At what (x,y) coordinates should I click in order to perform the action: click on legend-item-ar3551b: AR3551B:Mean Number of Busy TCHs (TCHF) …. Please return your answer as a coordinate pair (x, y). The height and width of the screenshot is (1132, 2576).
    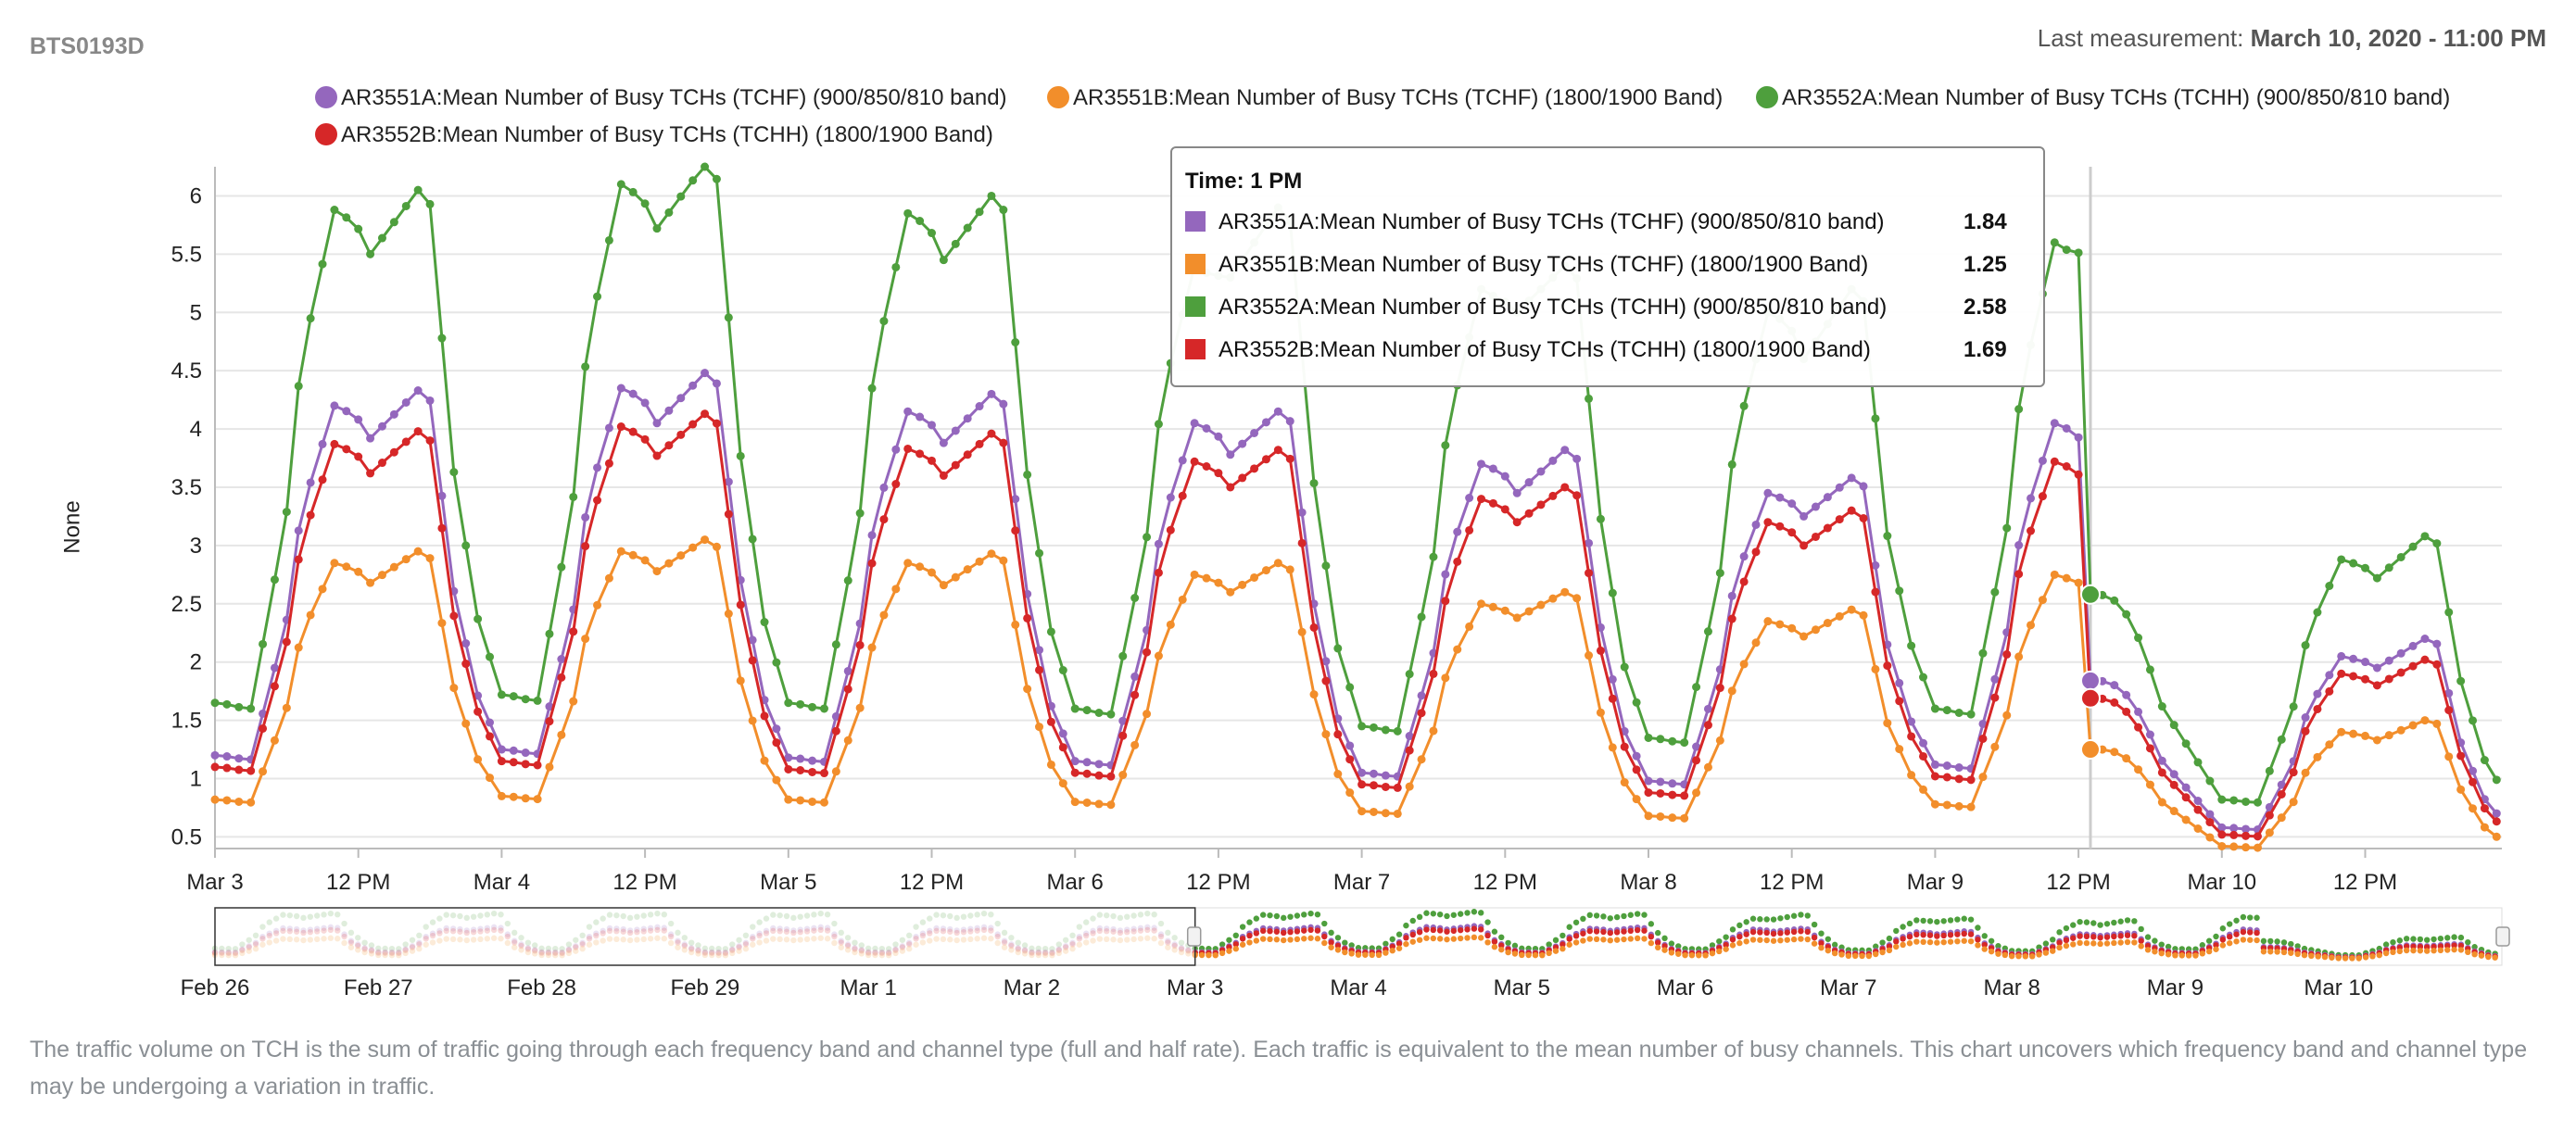
    Looking at the image, I should click on (1385, 98).